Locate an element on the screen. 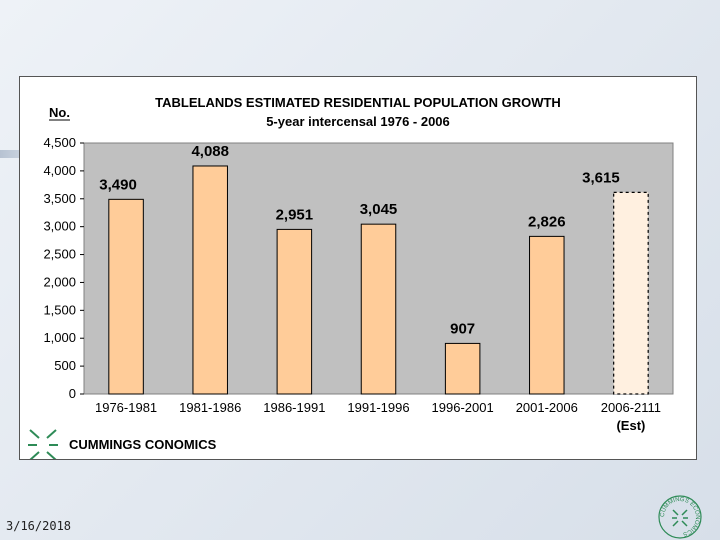  bar-value-label: 2,826 is located at coordinates (547, 221).